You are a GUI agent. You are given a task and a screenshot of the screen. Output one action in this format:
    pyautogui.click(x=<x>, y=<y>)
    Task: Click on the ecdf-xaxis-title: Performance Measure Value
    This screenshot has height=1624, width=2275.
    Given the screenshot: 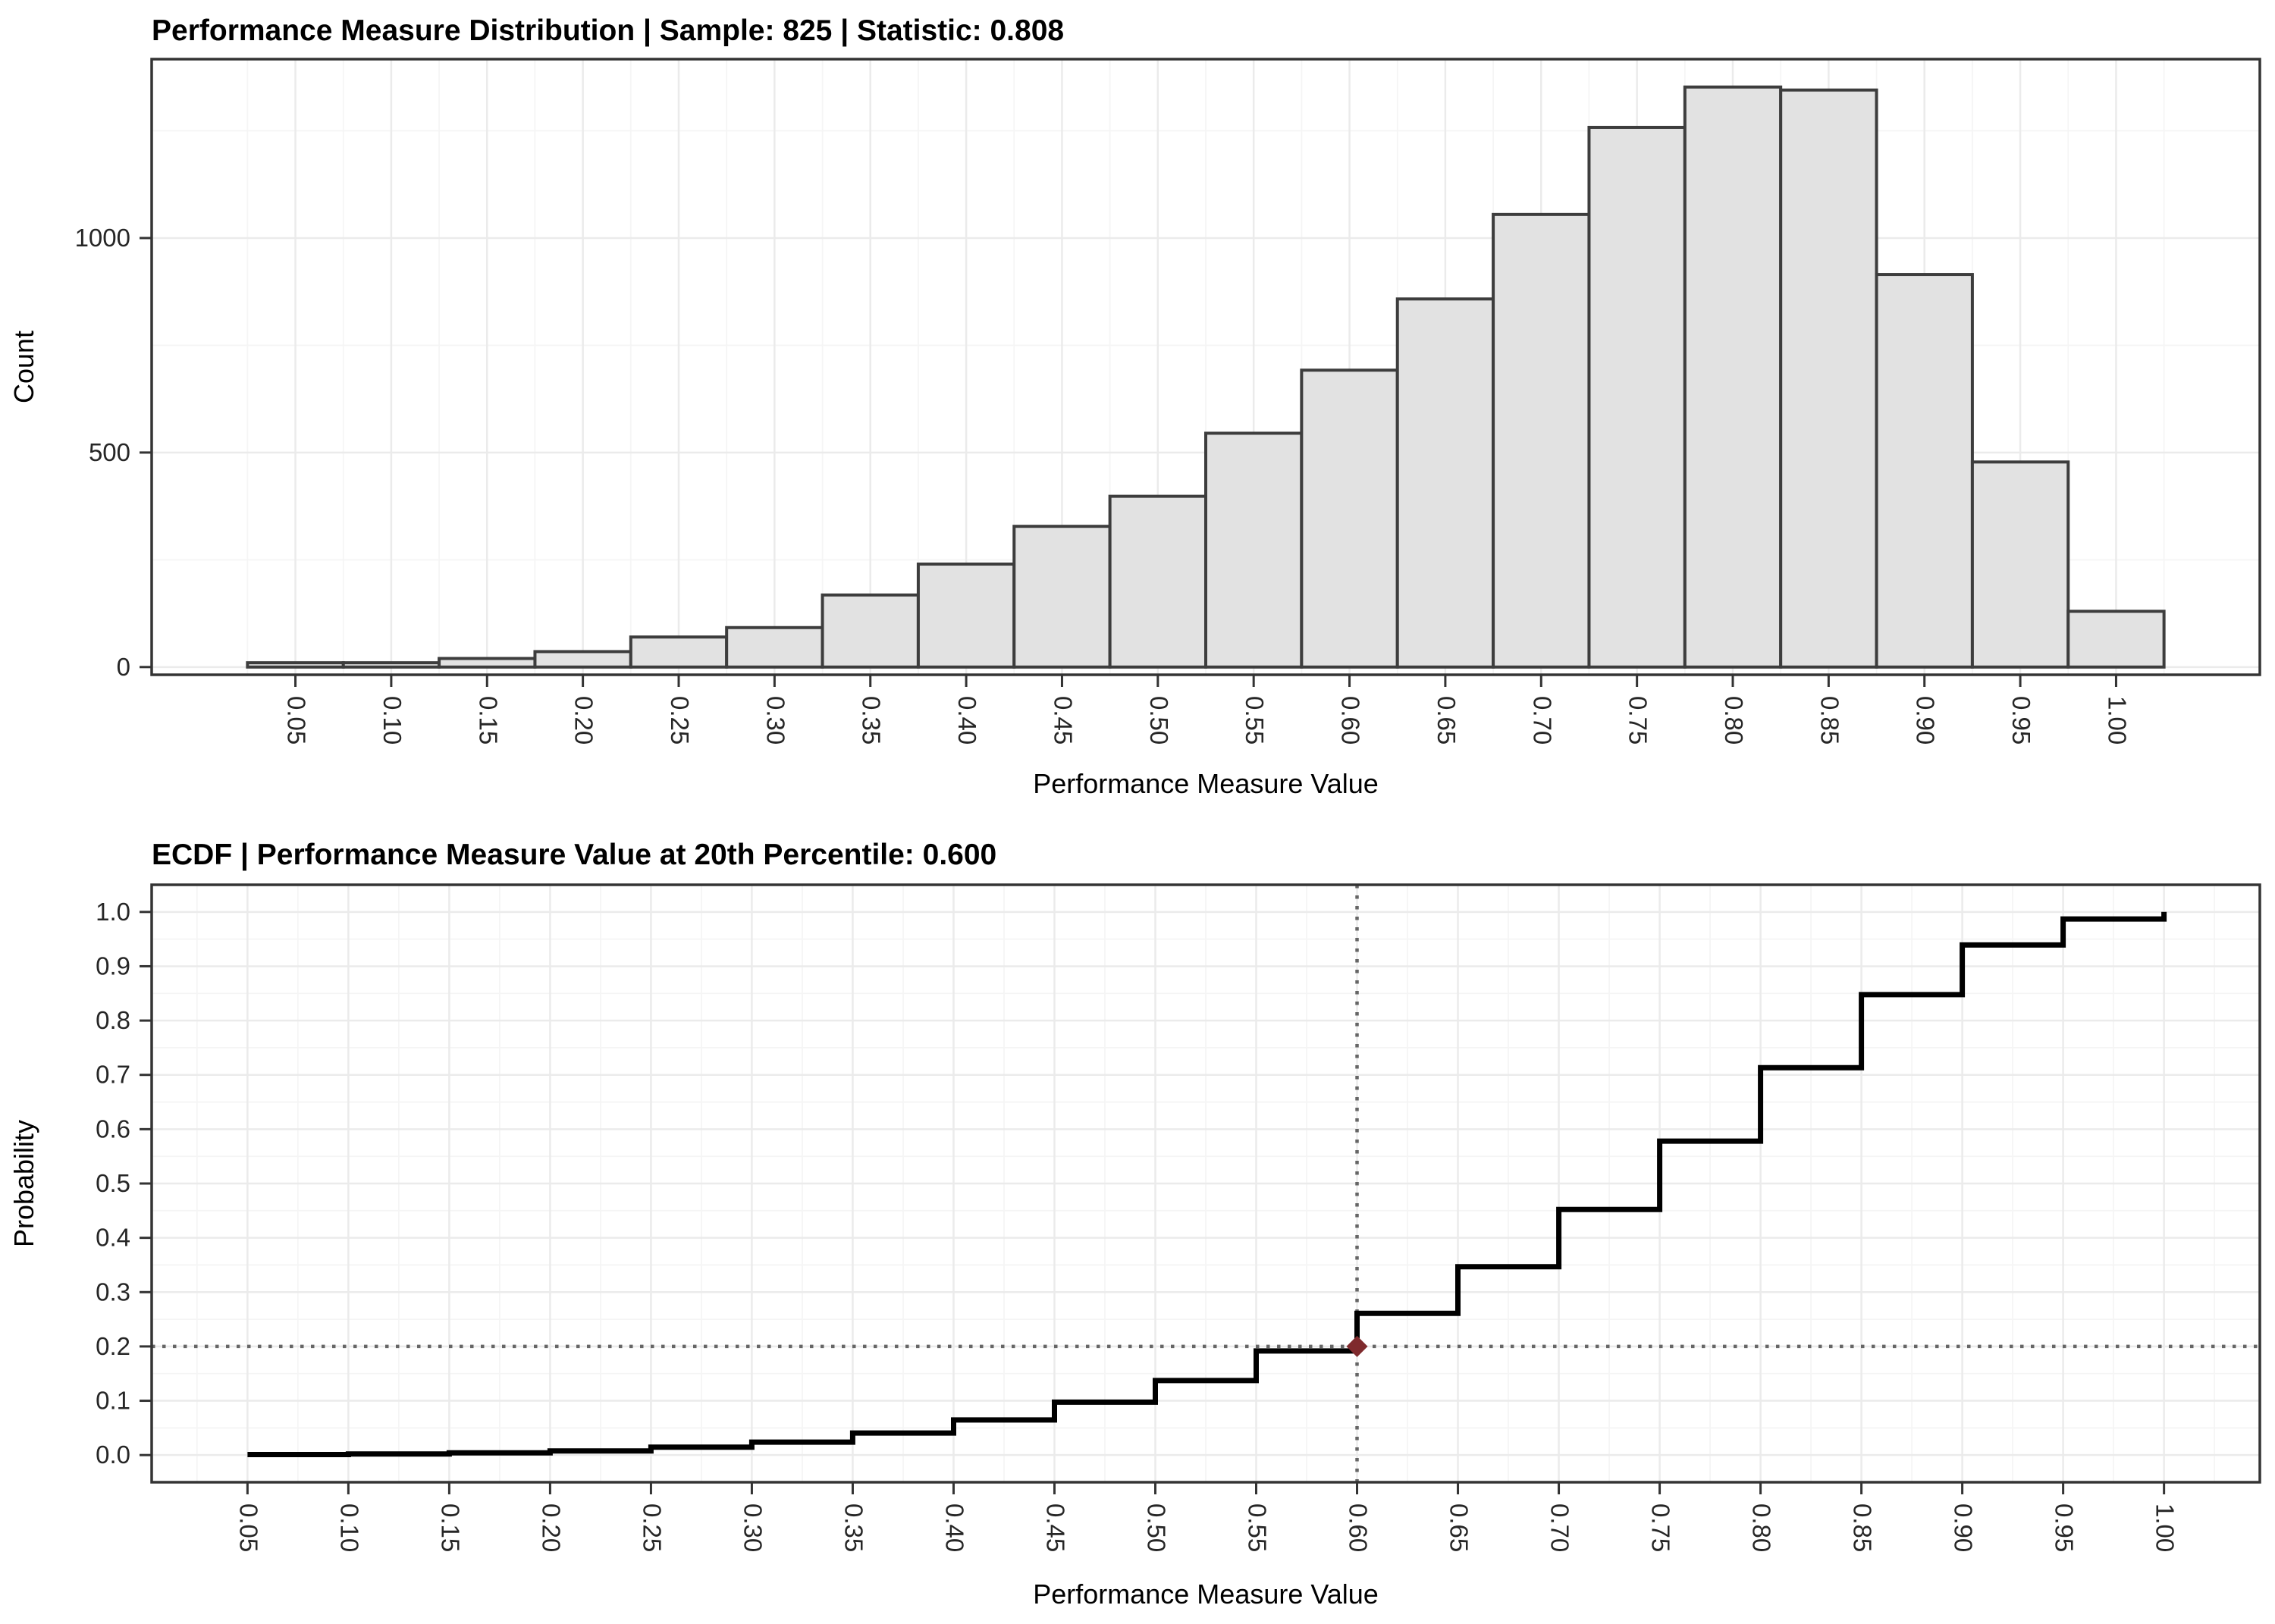 What is the action you would take?
    pyautogui.click(x=1206, y=1594)
    